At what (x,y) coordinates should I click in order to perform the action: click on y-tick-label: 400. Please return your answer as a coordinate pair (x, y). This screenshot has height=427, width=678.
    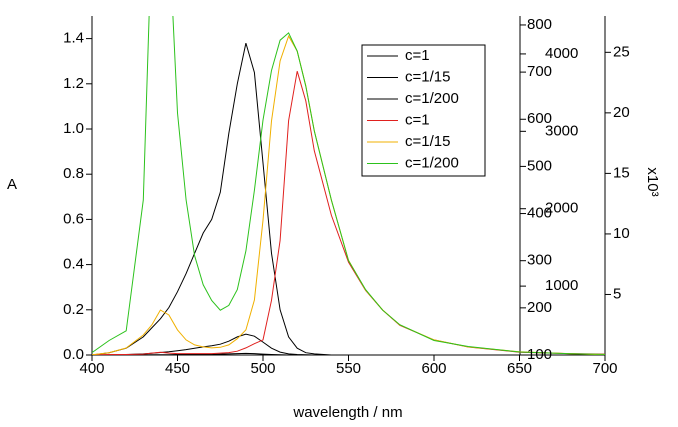
    Looking at the image, I should click on (539, 213).